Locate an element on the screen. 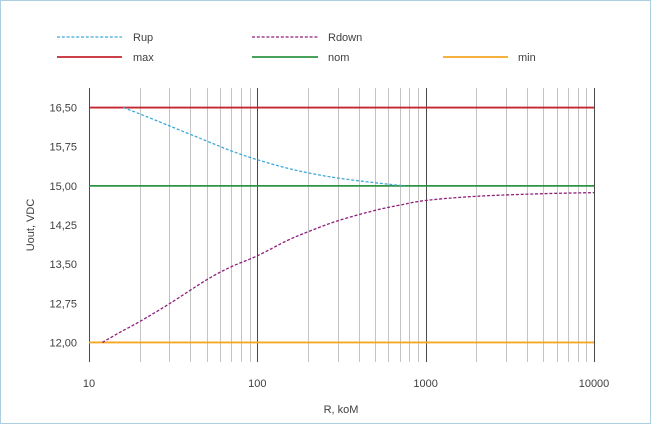 This screenshot has height=424, width=651. y-tick-label: 16,50 is located at coordinates (63, 109).